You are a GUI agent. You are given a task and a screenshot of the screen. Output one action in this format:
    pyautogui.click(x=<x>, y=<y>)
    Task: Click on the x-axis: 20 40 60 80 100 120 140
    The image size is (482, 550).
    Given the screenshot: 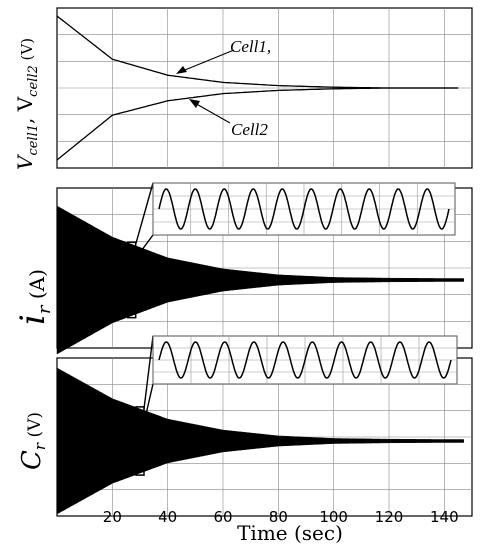 What is the action you would take?
    pyautogui.click(x=281, y=517)
    